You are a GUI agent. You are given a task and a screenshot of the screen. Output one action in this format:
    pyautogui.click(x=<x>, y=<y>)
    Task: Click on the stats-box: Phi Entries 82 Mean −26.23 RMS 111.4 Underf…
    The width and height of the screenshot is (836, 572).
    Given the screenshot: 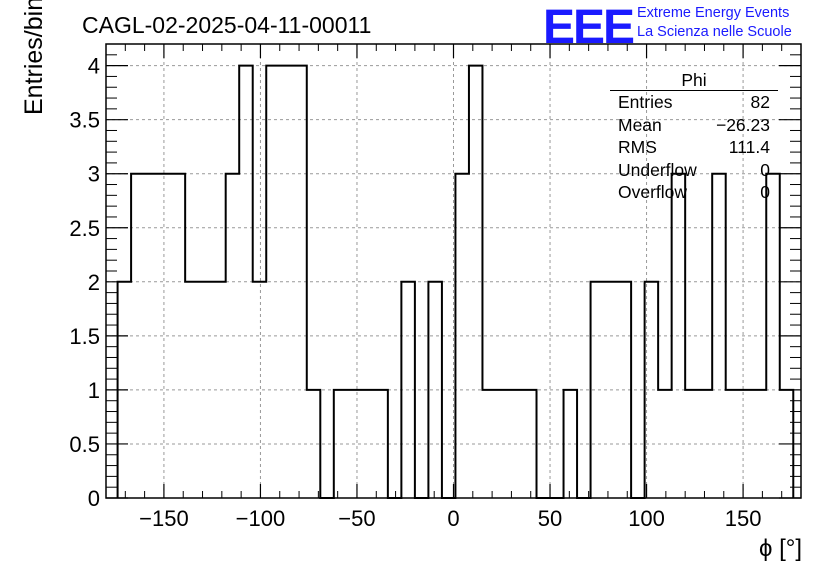 What is the action you would take?
    pyautogui.click(x=694, y=137)
    